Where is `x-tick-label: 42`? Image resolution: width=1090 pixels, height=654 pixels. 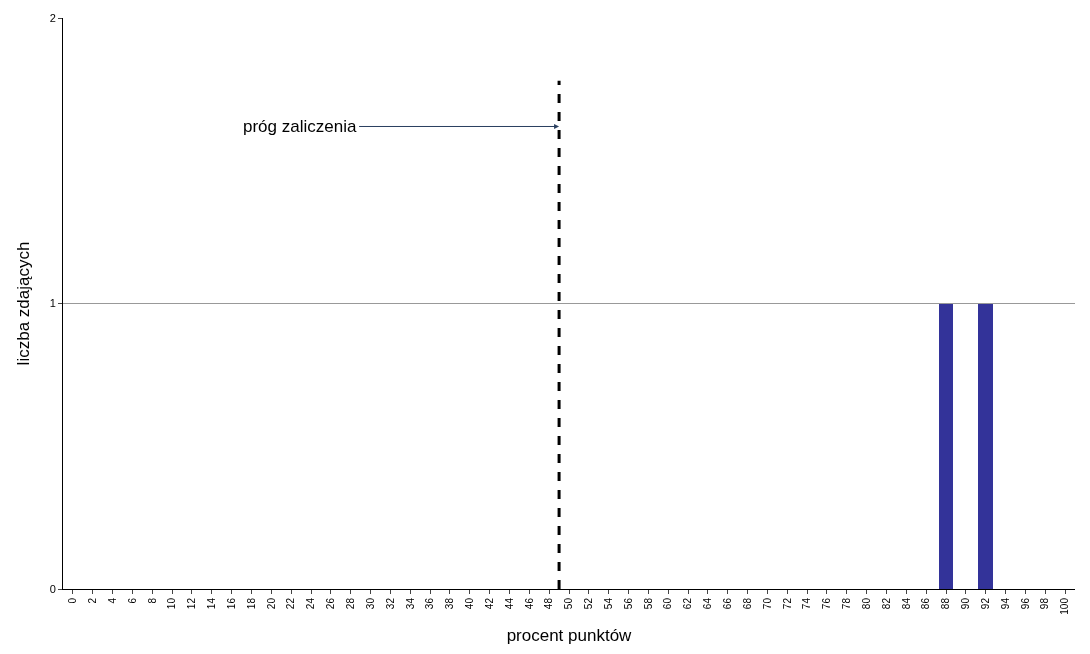
x-tick-label: 42 is located at coordinates (489, 603).